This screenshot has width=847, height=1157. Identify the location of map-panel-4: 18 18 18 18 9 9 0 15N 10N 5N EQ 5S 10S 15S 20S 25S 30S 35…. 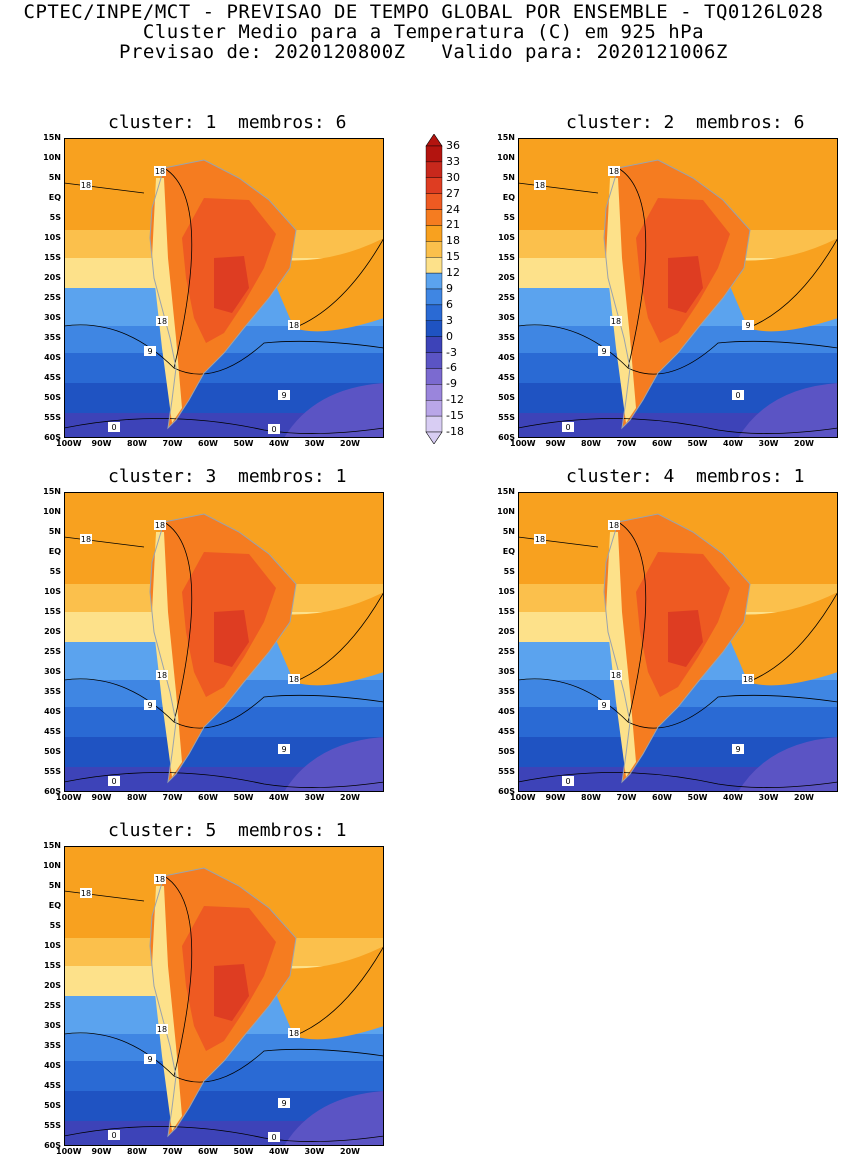
(668, 644).